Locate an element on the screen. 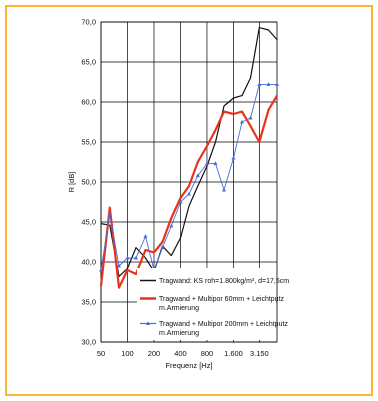 This screenshot has width=378, height=401. y-tick-label: 65,0 is located at coordinates (88, 62).